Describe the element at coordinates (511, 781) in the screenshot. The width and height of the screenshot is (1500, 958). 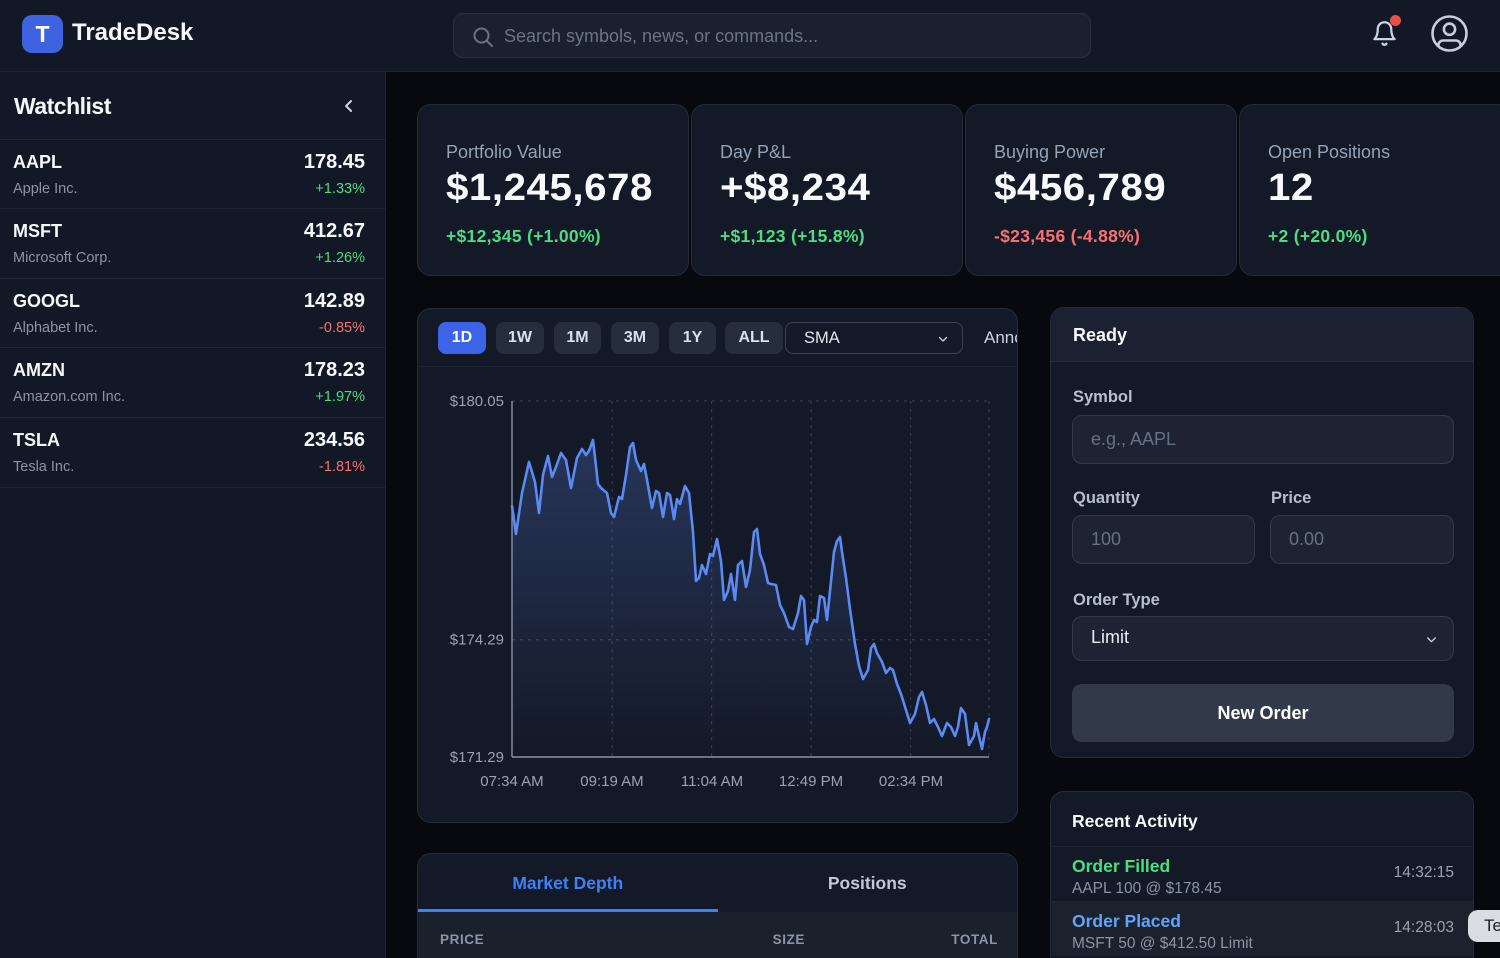
I see `svg-text: 07:34 AM` at that location.